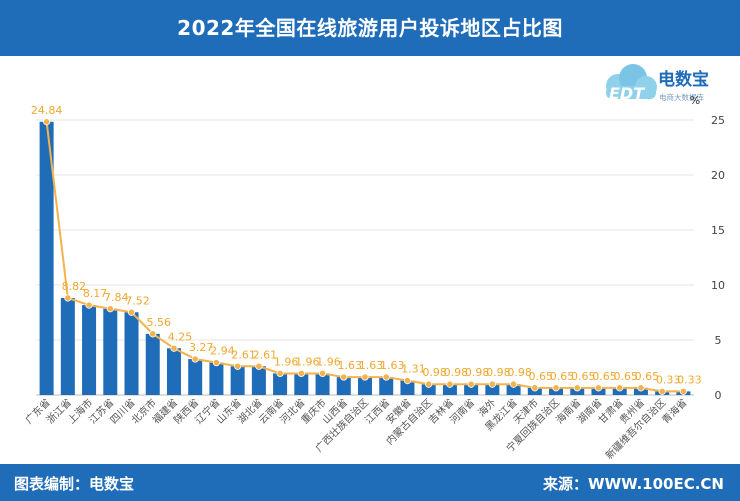 The width and height of the screenshot is (740, 501). What do you see at coordinates (201, 347) in the screenshot?
I see `data-label: 3.27` at bounding box center [201, 347].